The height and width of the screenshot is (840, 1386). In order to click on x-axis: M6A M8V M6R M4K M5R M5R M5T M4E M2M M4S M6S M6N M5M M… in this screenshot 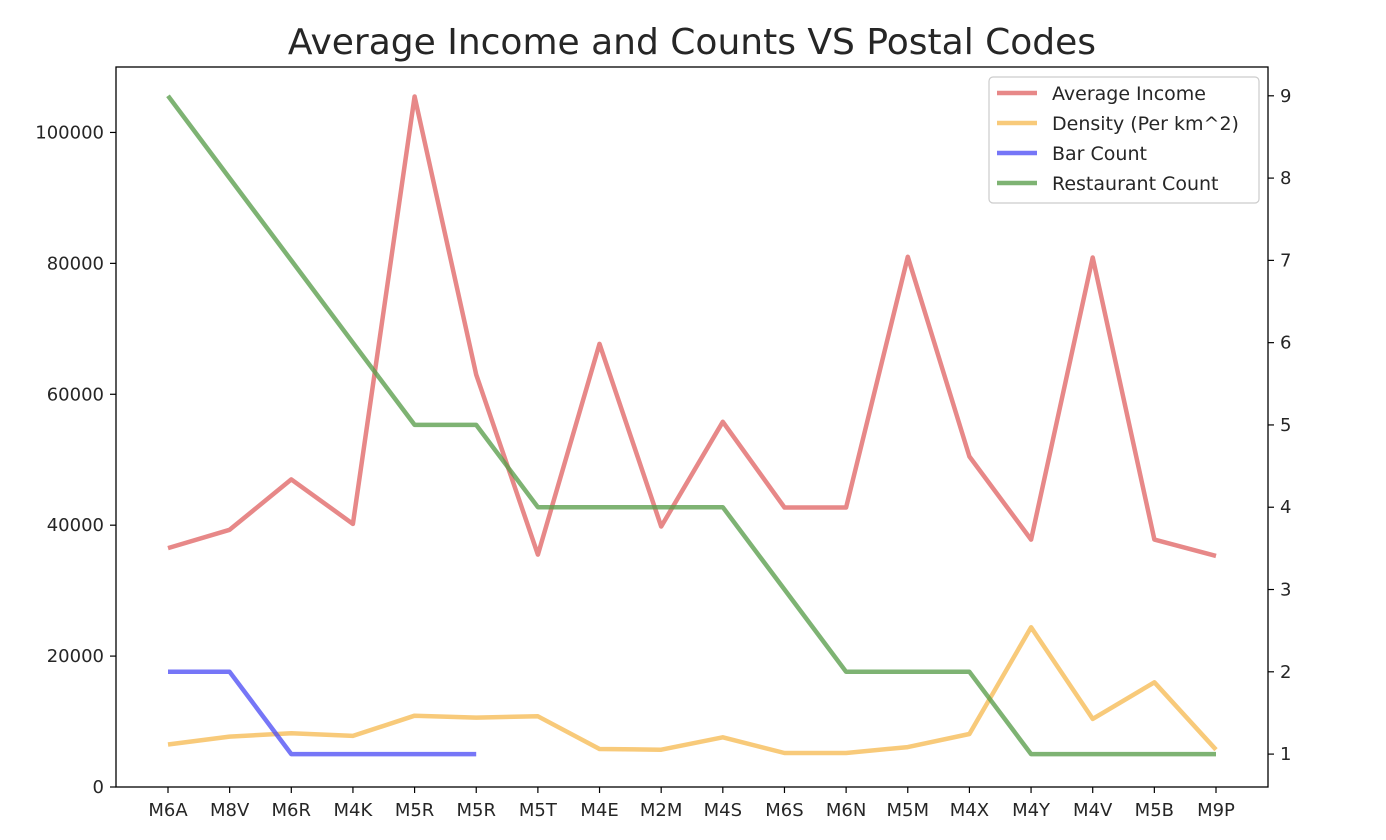, I will do `click(691, 804)`.